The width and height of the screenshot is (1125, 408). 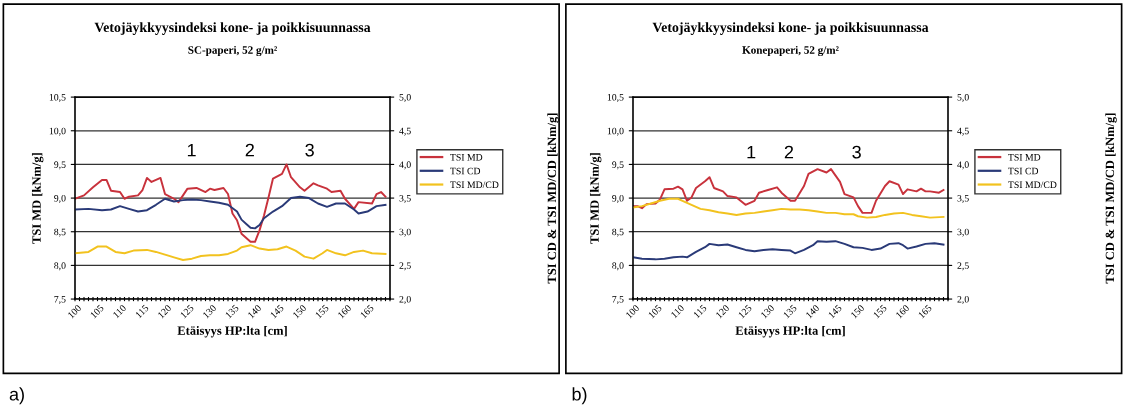 What do you see at coordinates (232, 51) in the screenshot?
I see `chart-subtitle: SC-paperi, 52 g/m²` at bounding box center [232, 51].